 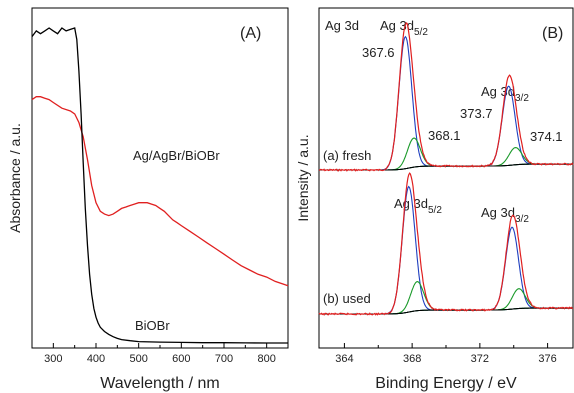 I want to click on fresh-peak-value-373-7: 373.7, so click(x=476, y=113).